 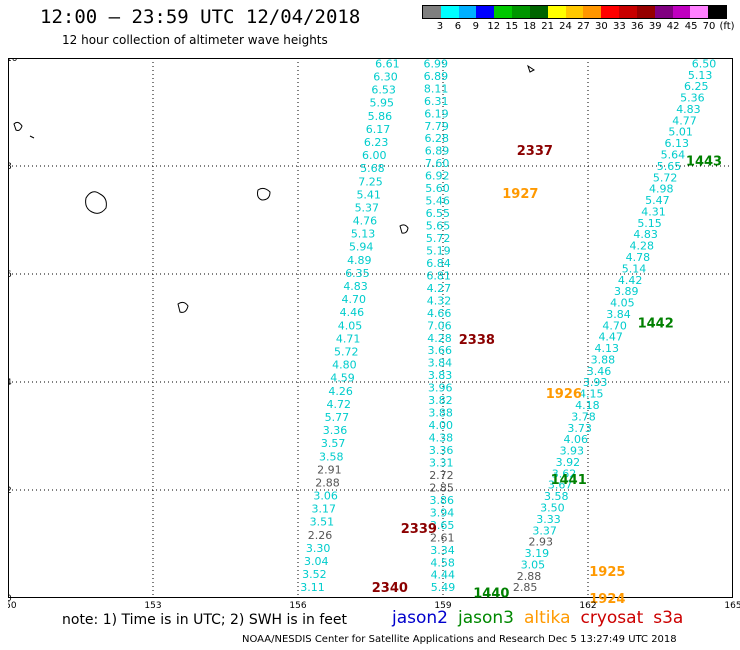 What do you see at coordinates (569, 480) in the screenshot?
I see `pass-time-label: 1441` at bounding box center [569, 480].